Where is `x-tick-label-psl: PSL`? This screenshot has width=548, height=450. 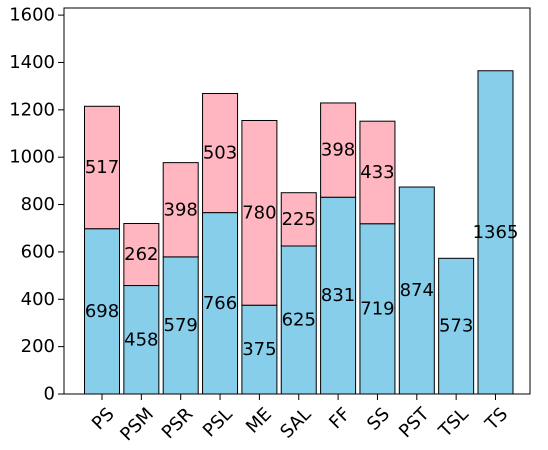
x-tick-label-psl: PSL is located at coordinates (218, 423).